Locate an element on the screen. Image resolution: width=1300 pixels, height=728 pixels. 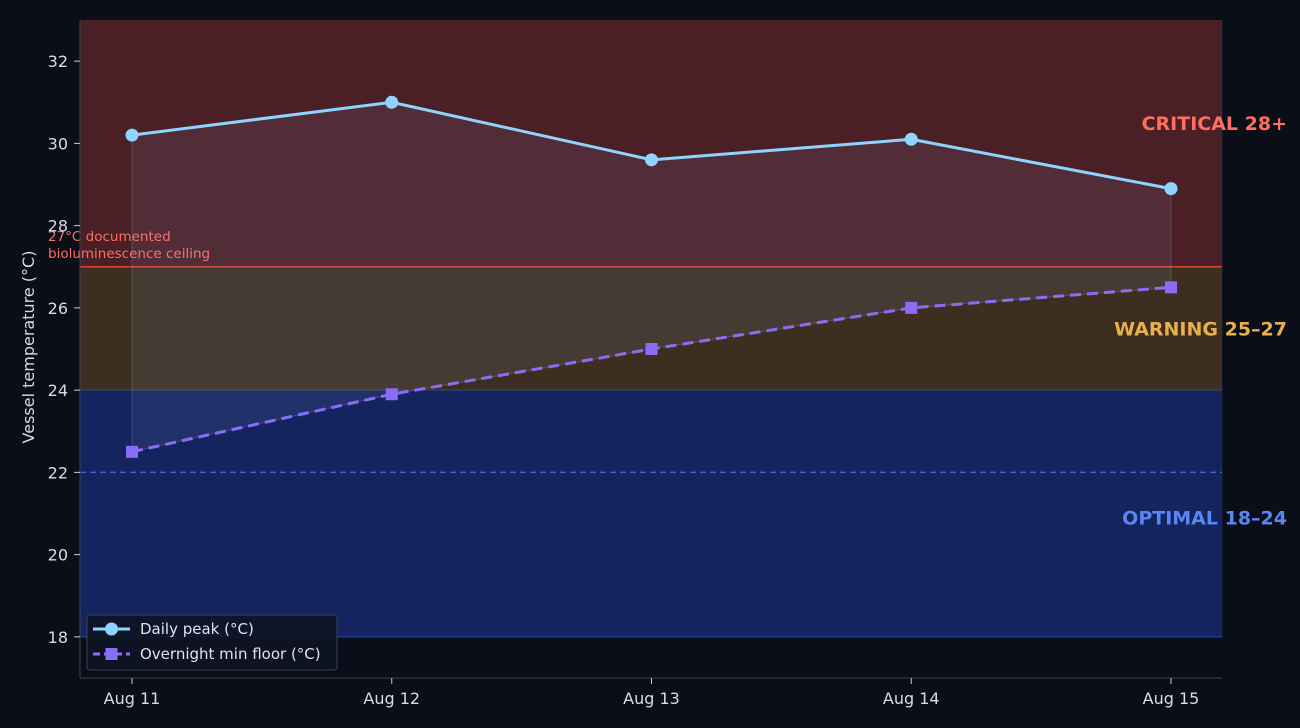
x-tick-label-aug-11: Aug 11 is located at coordinates (132, 698).